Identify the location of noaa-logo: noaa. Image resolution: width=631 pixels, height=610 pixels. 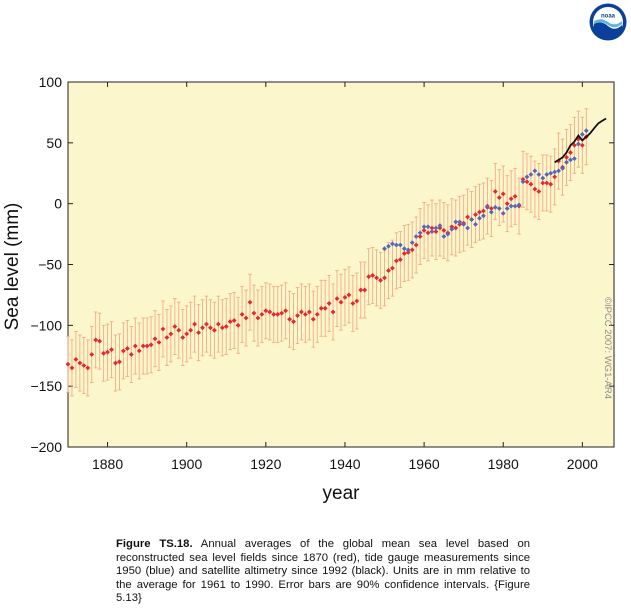
(608, 22).